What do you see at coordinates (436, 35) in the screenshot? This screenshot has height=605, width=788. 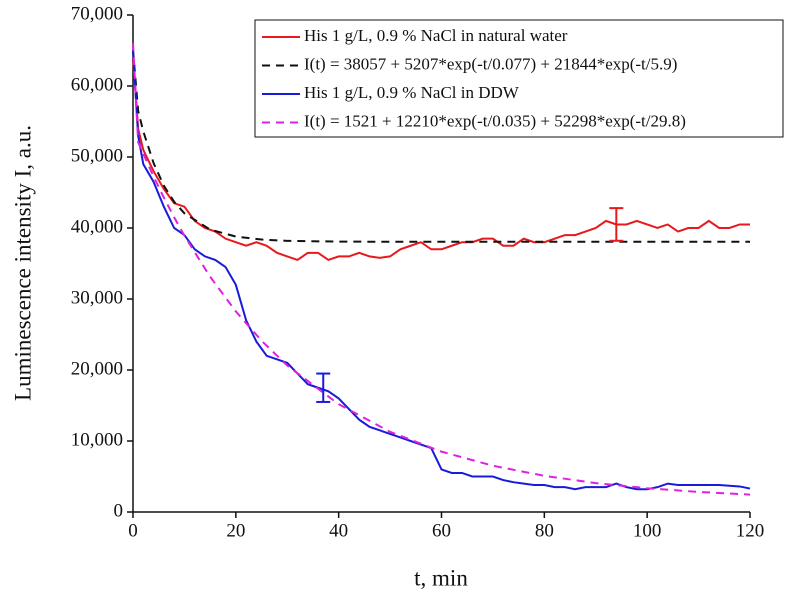 I see `legend-label: His 1 g/L, 0.9 % NaCl in natural water` at bounding box center [436, 35].